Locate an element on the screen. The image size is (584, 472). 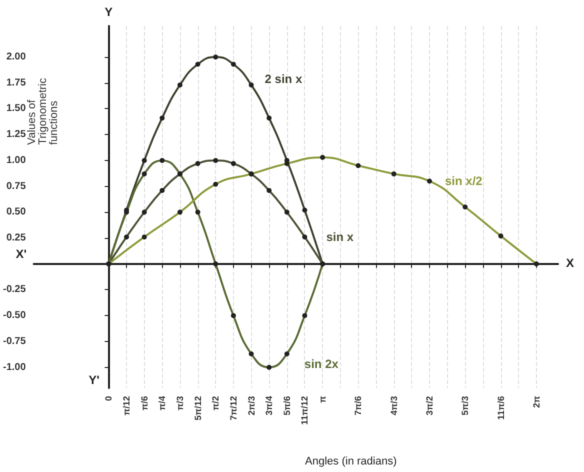
x-tick-label: π is located at coordinates (323, 399).